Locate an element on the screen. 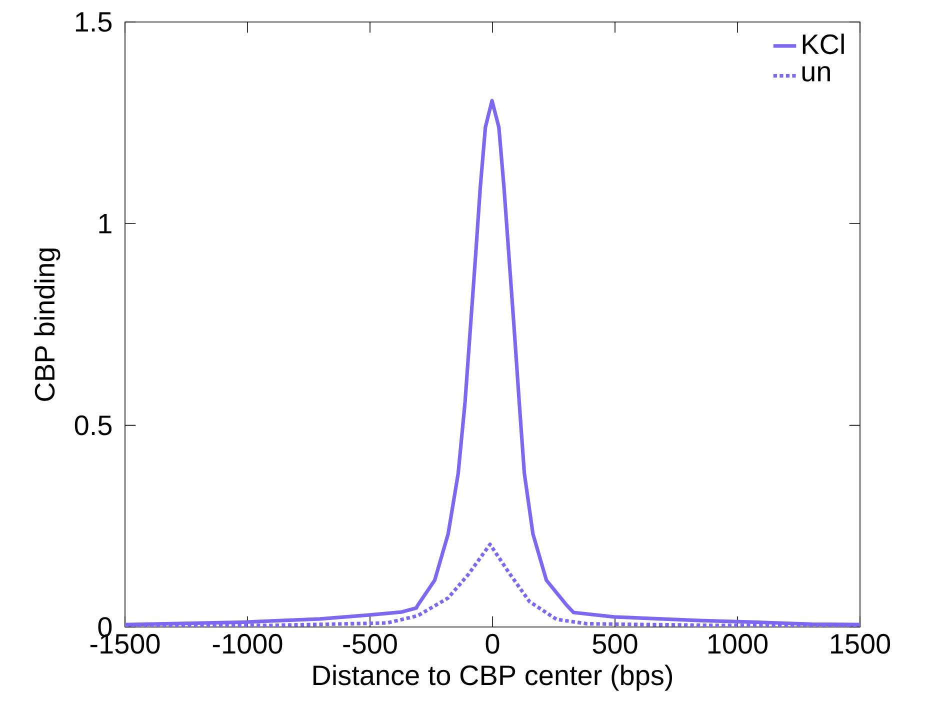 The width and height of the screenshot is (931, 715). x-tick-label: -1000 is located at coordinates (247, 644).